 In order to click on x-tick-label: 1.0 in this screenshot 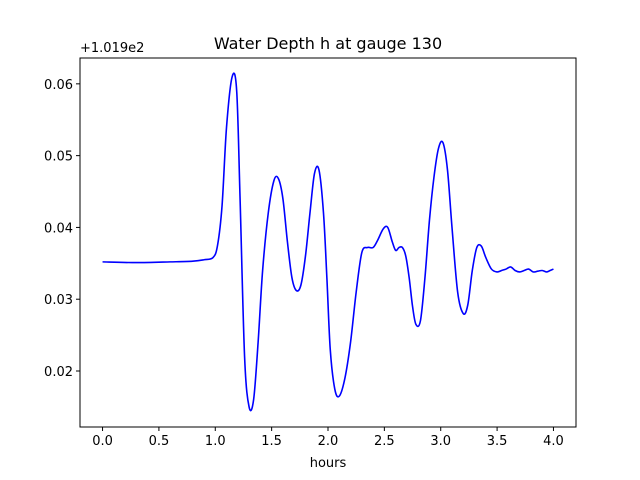, I will do `click(215, 441)`.